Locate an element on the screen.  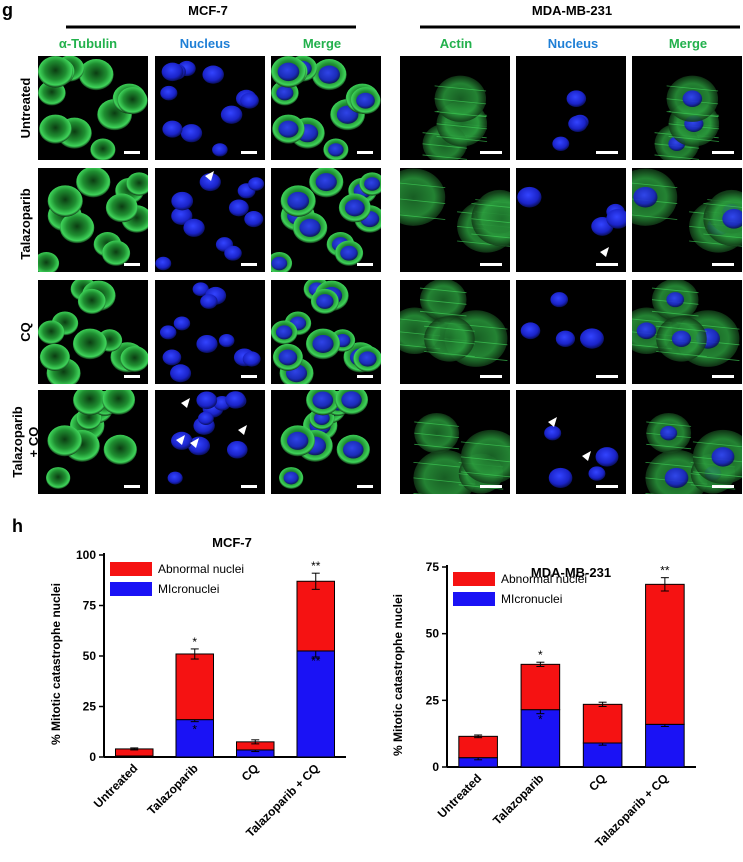
channel-label-merge-mda: Merge is located at coordinates (688, 43).